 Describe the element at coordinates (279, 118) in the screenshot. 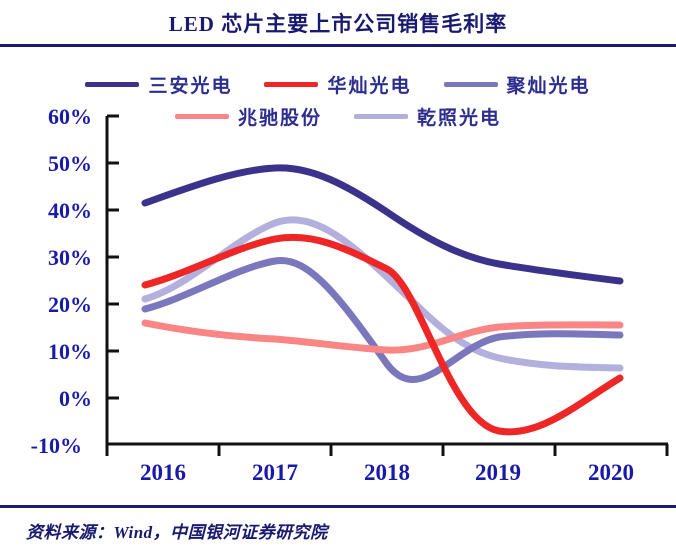

I see `legend-label-zhaochi: 兆驰股份` at that location.